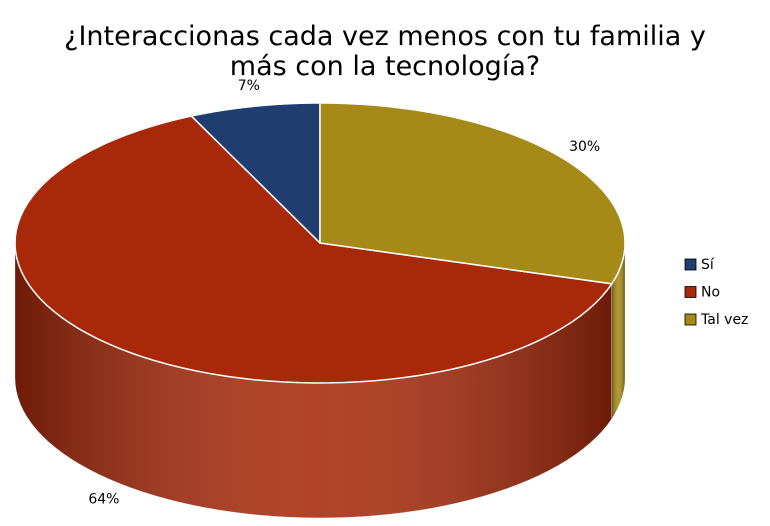  Describe the element at coordinates (249, 86) in the screenshot. I see `data-label: 7%` at that location.